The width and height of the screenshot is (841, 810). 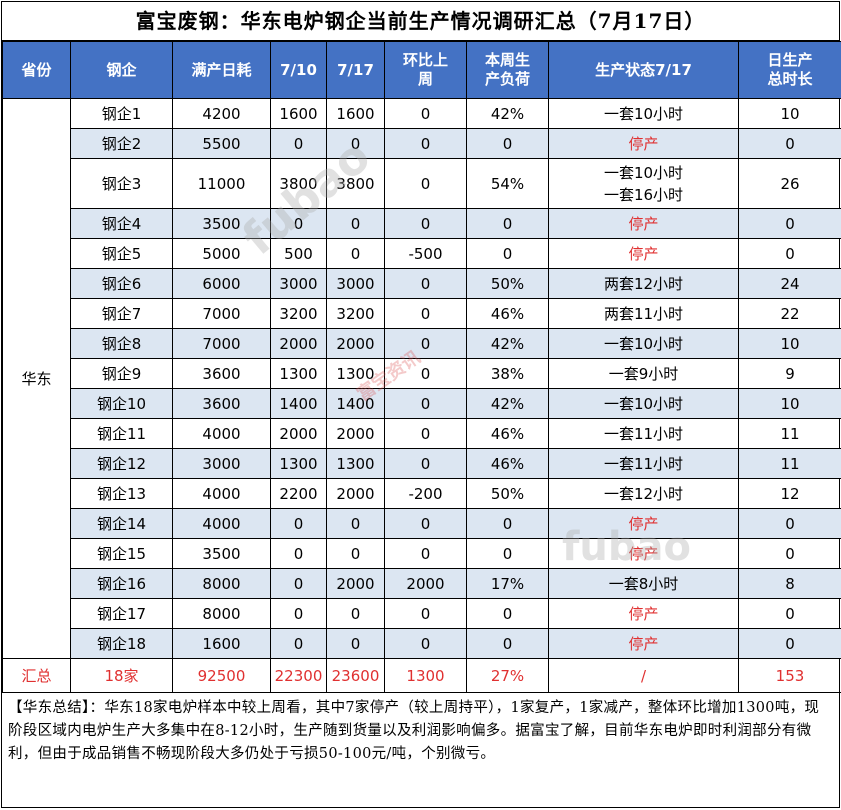 I want to click on status-cell: 一套10小时, so click(x=644, y=344).